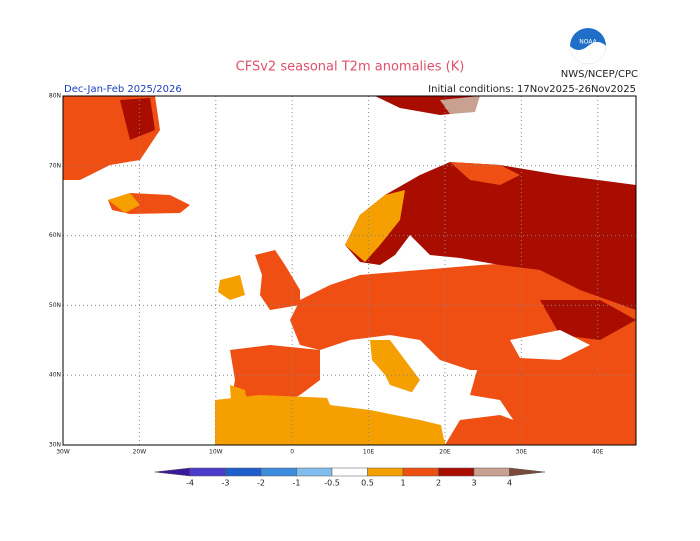 This screenshot has width=700, height=541. Describe the element at coordinates (367, 483) in the screenshot. I see `colorbar-label: 0.5` at that location.